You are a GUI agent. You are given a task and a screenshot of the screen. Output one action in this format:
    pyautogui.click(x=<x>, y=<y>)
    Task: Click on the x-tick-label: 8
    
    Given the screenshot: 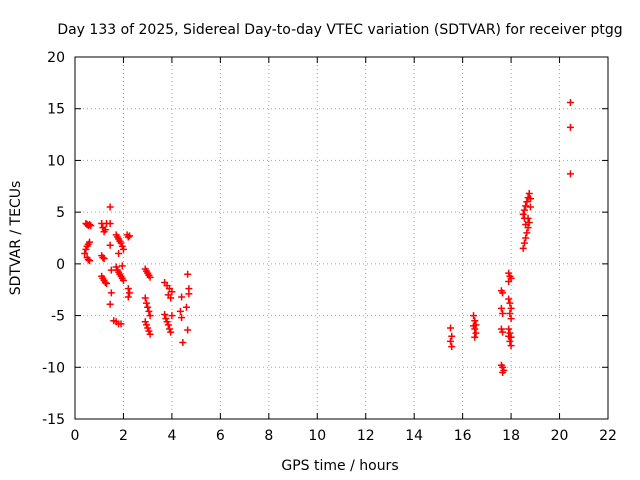 What is the action you would take?
    pyautogui.click(x=268, y=436)
    